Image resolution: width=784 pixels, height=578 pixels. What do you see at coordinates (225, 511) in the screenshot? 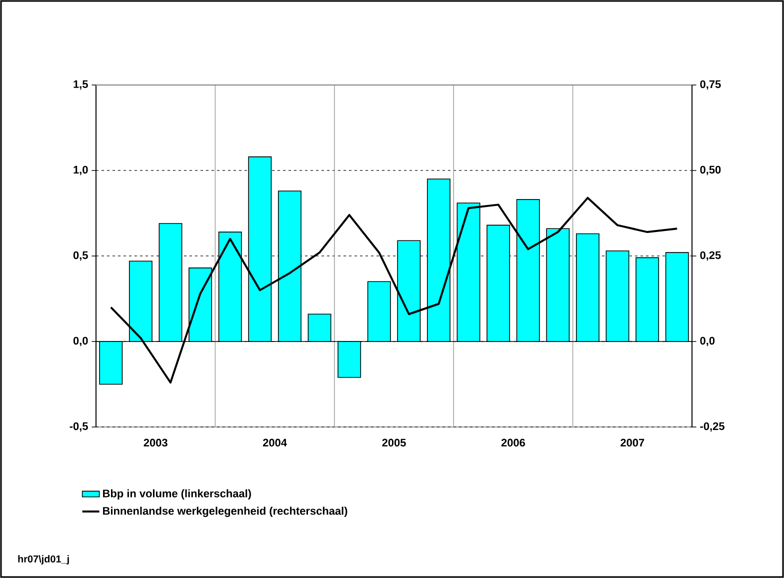
I see `legend-label: Binnenlandse werkgelegenheid (rechterschaal)` at bounding box center [225, 511].